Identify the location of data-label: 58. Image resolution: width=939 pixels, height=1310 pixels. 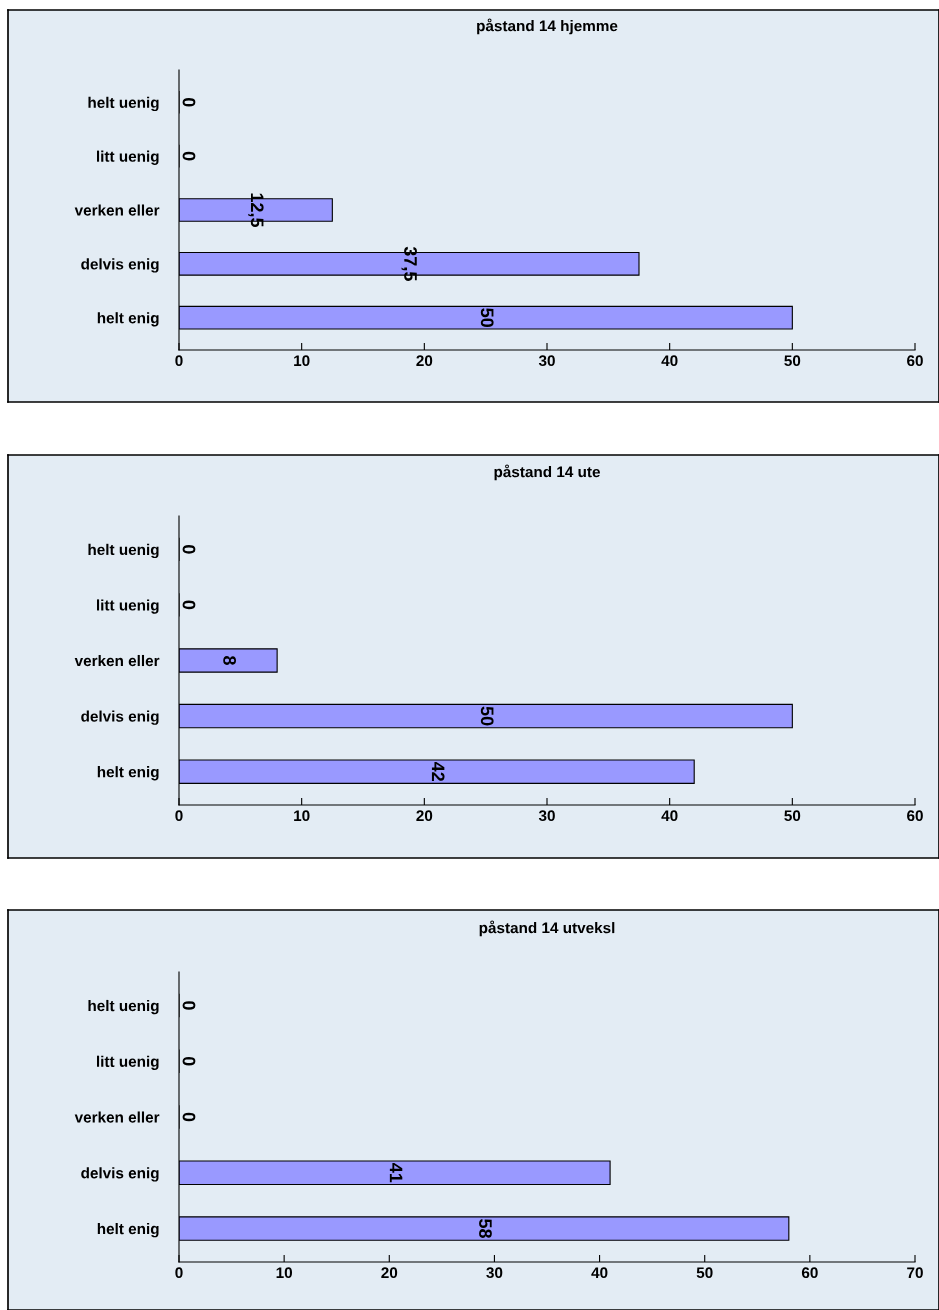
(485, 1229).